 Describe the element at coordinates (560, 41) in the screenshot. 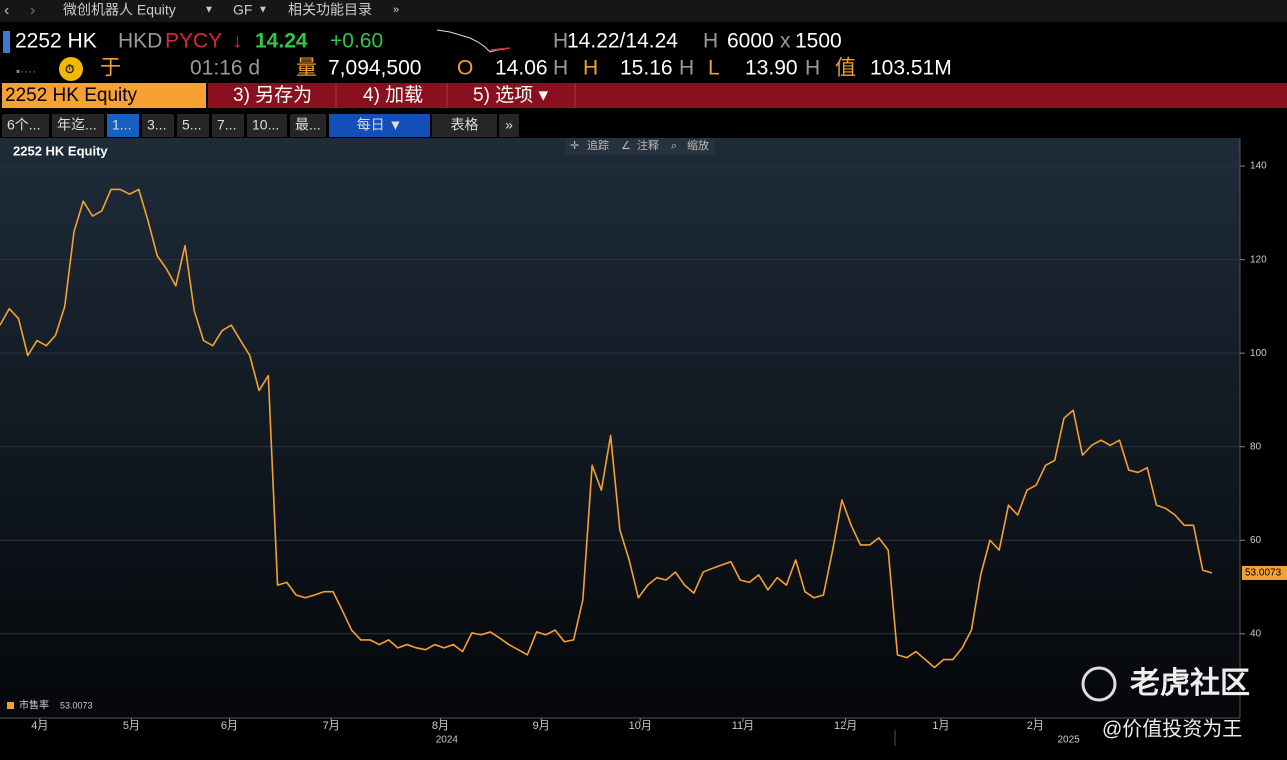

I see `bid-flag: H` at that location.